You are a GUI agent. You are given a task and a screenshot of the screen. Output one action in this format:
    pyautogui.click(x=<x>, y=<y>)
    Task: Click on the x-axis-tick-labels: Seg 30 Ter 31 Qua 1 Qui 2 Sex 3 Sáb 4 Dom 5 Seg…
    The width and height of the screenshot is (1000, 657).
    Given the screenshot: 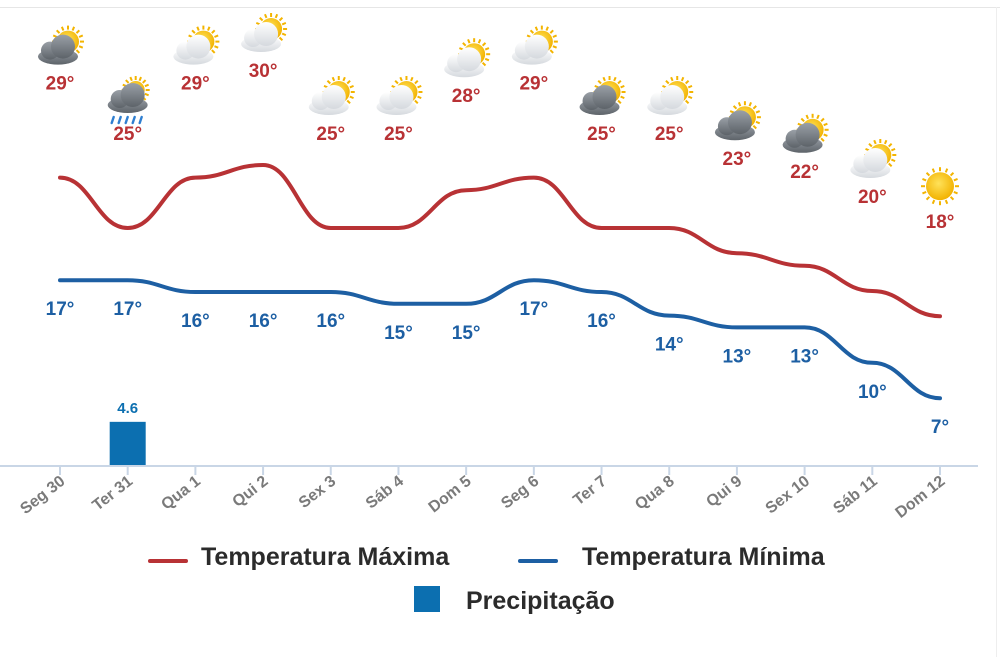 What is the action you would take?
    pyautogui.click(x=482, y=497)
    